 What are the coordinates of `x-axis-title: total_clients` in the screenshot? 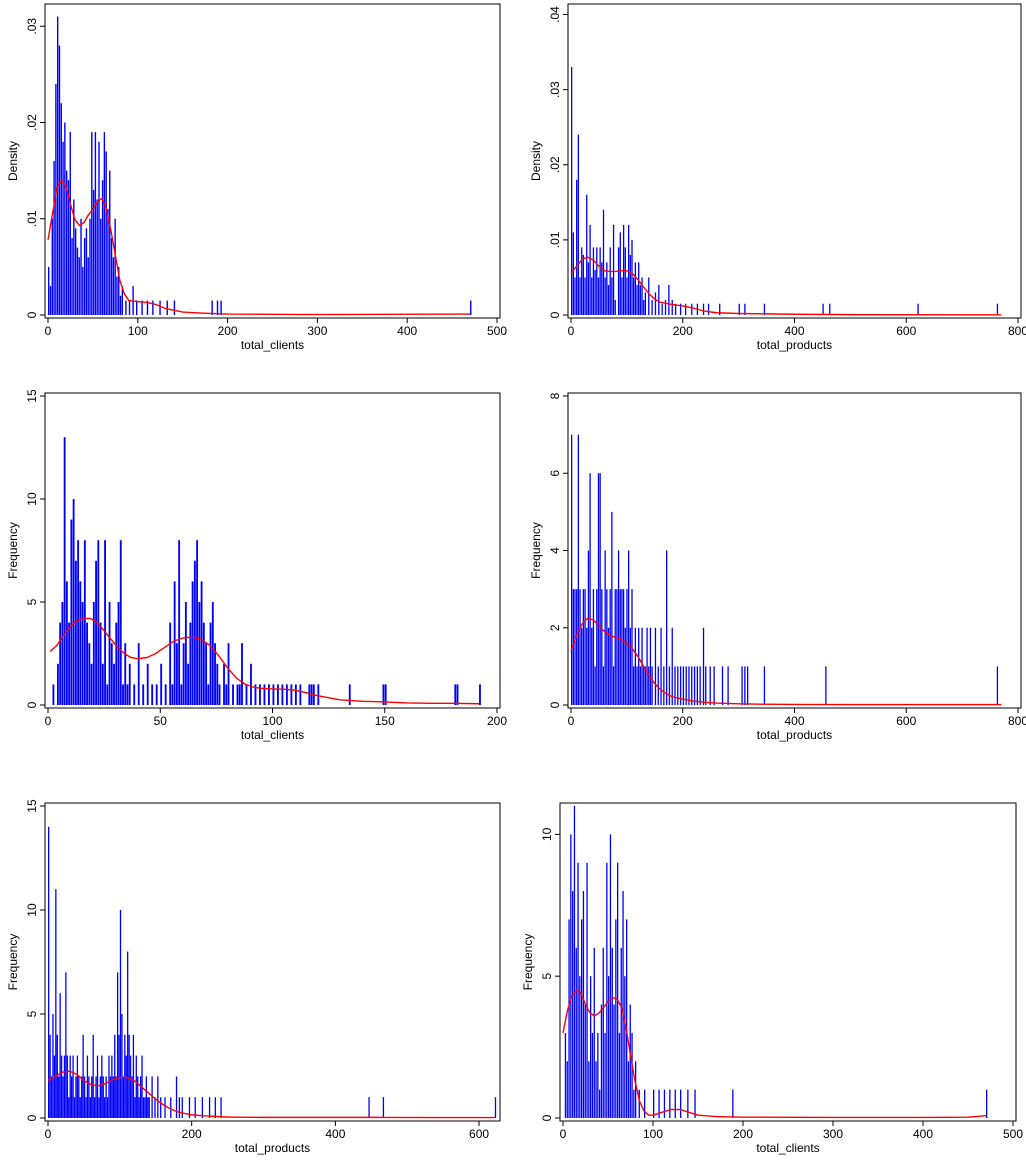 It's located at (272, 345).